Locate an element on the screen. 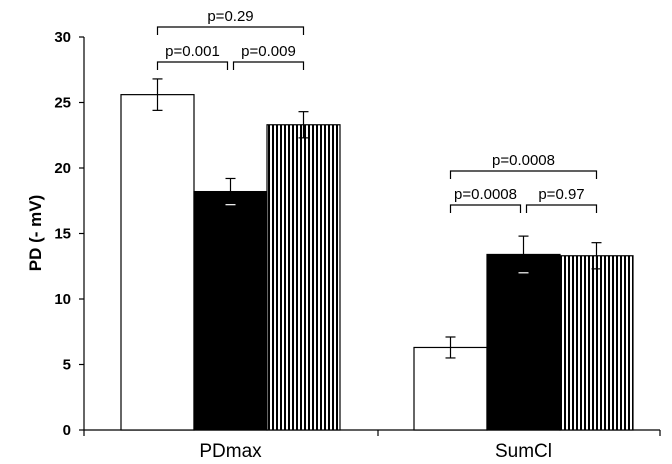 The height and width of the screenshot is (464, 672). y-tick-label: 15 is located at coordinates (62, 234).